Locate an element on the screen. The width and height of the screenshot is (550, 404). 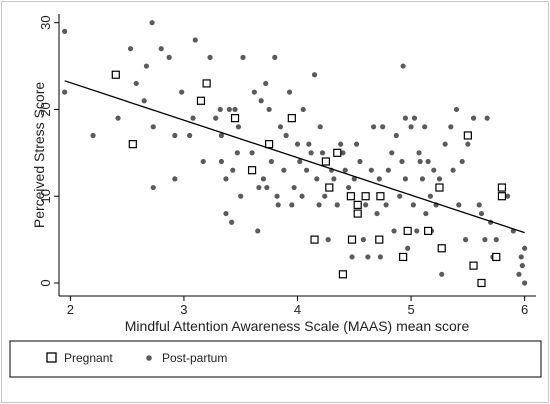
y-tick-label: 20 is located at coordinates (45, 109).